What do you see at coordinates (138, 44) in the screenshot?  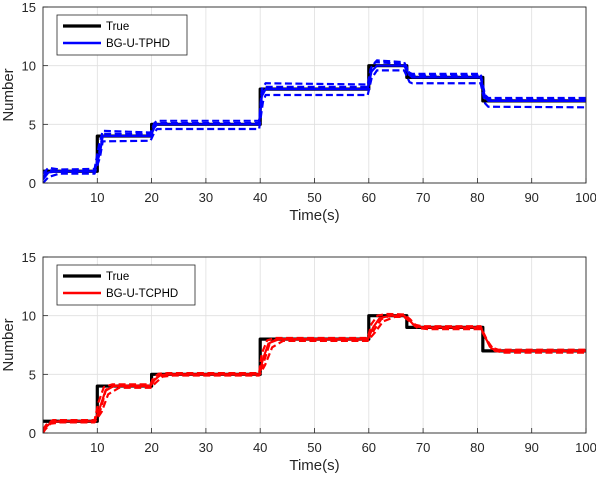 I see `legend-label: BG-U-TPHD` at bounding box center [138, 44].